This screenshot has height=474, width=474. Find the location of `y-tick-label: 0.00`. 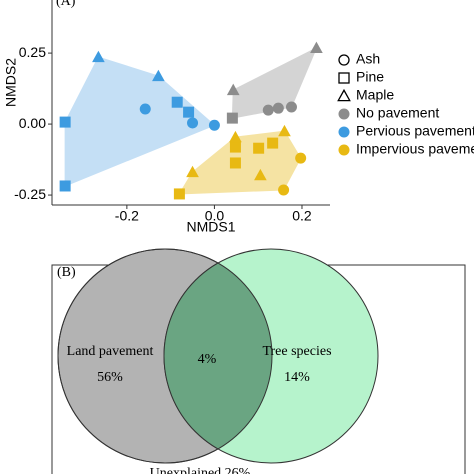

y-tick-label: 0.00 is located at coordinates (32, 123).